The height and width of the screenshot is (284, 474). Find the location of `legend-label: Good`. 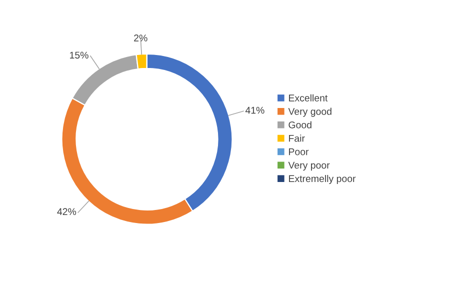

legend-label: Good is located at coordinates (300, 124).